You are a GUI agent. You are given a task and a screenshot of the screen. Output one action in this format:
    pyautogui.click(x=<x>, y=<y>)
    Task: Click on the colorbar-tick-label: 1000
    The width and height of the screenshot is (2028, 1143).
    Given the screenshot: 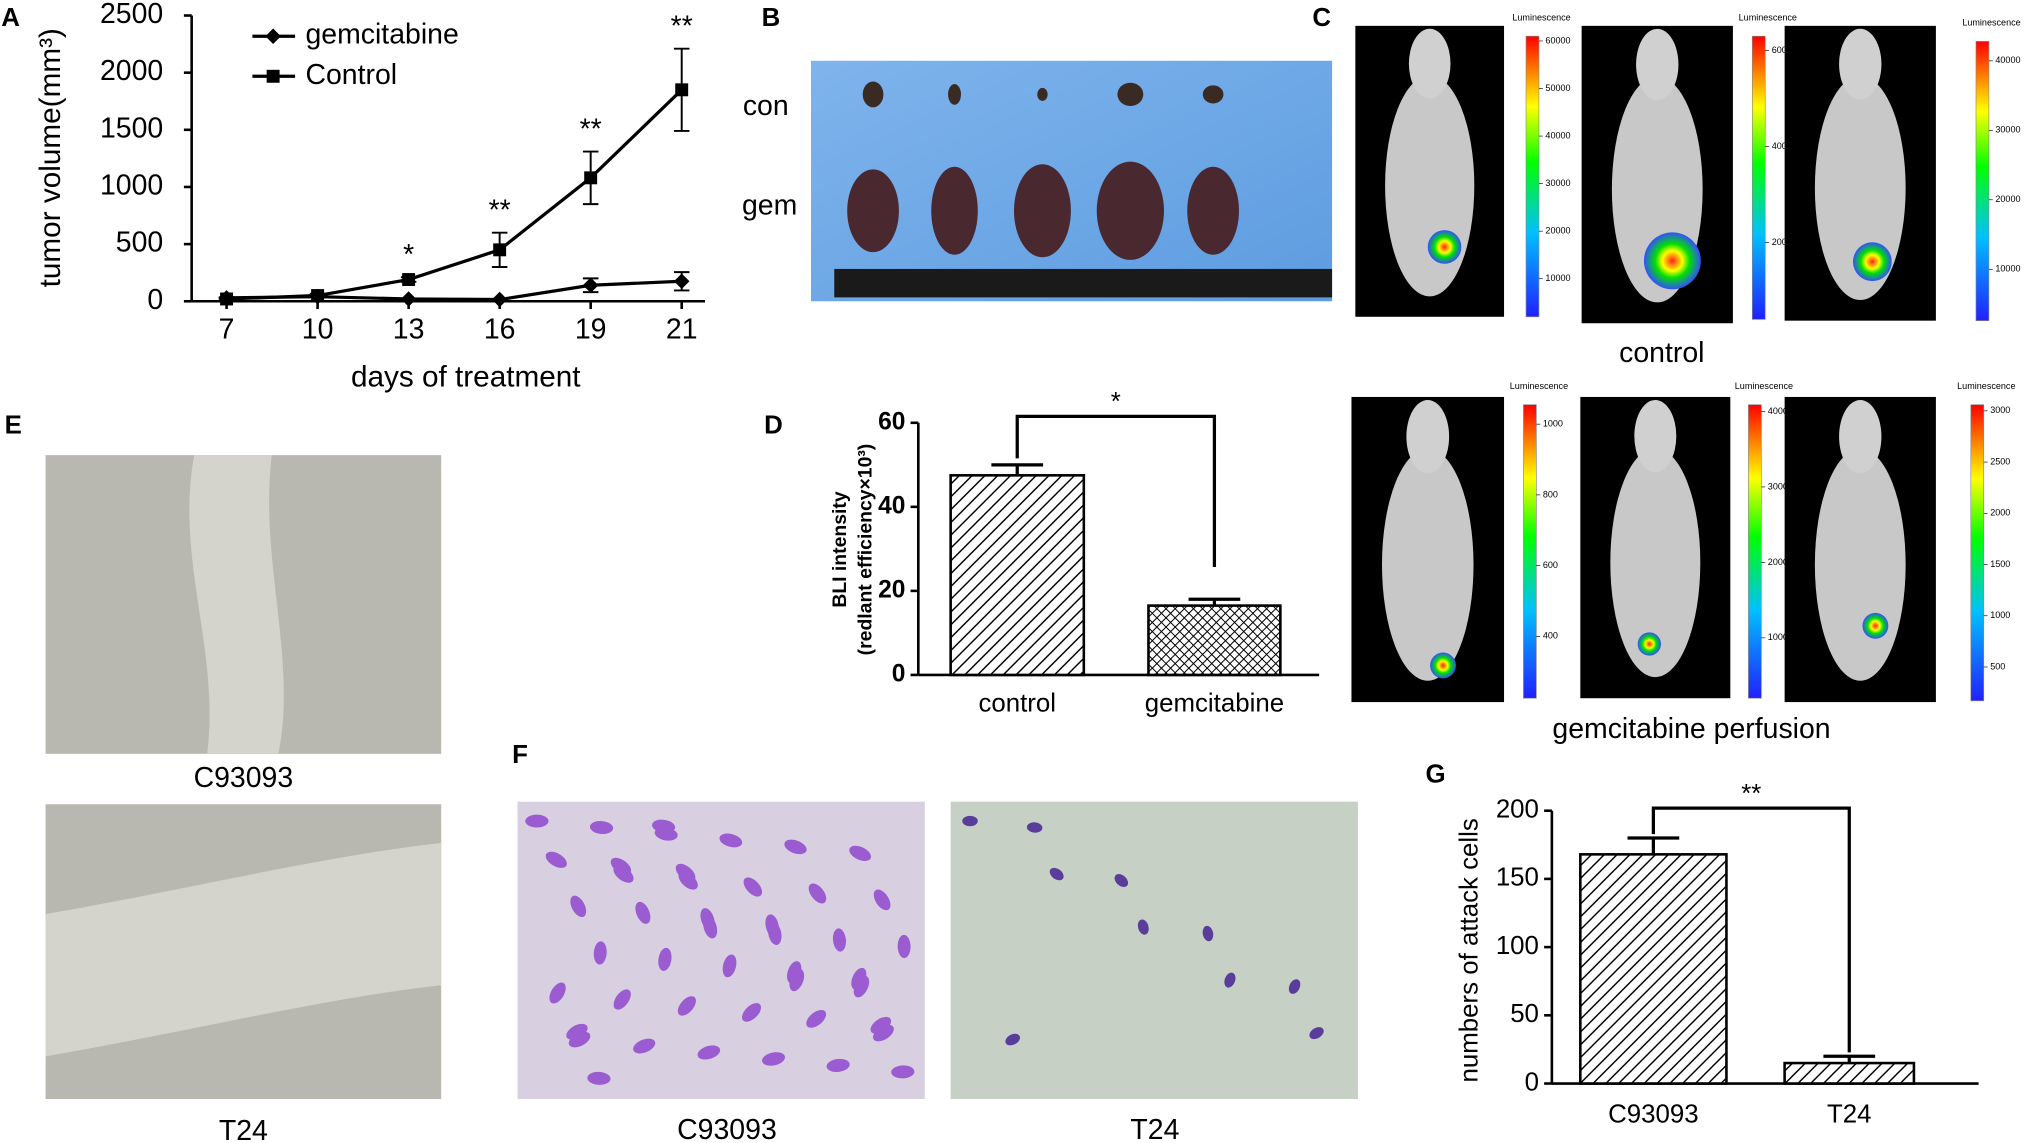 What is the action you would take?
    pyautogui.click(x=2000, y=615)
    